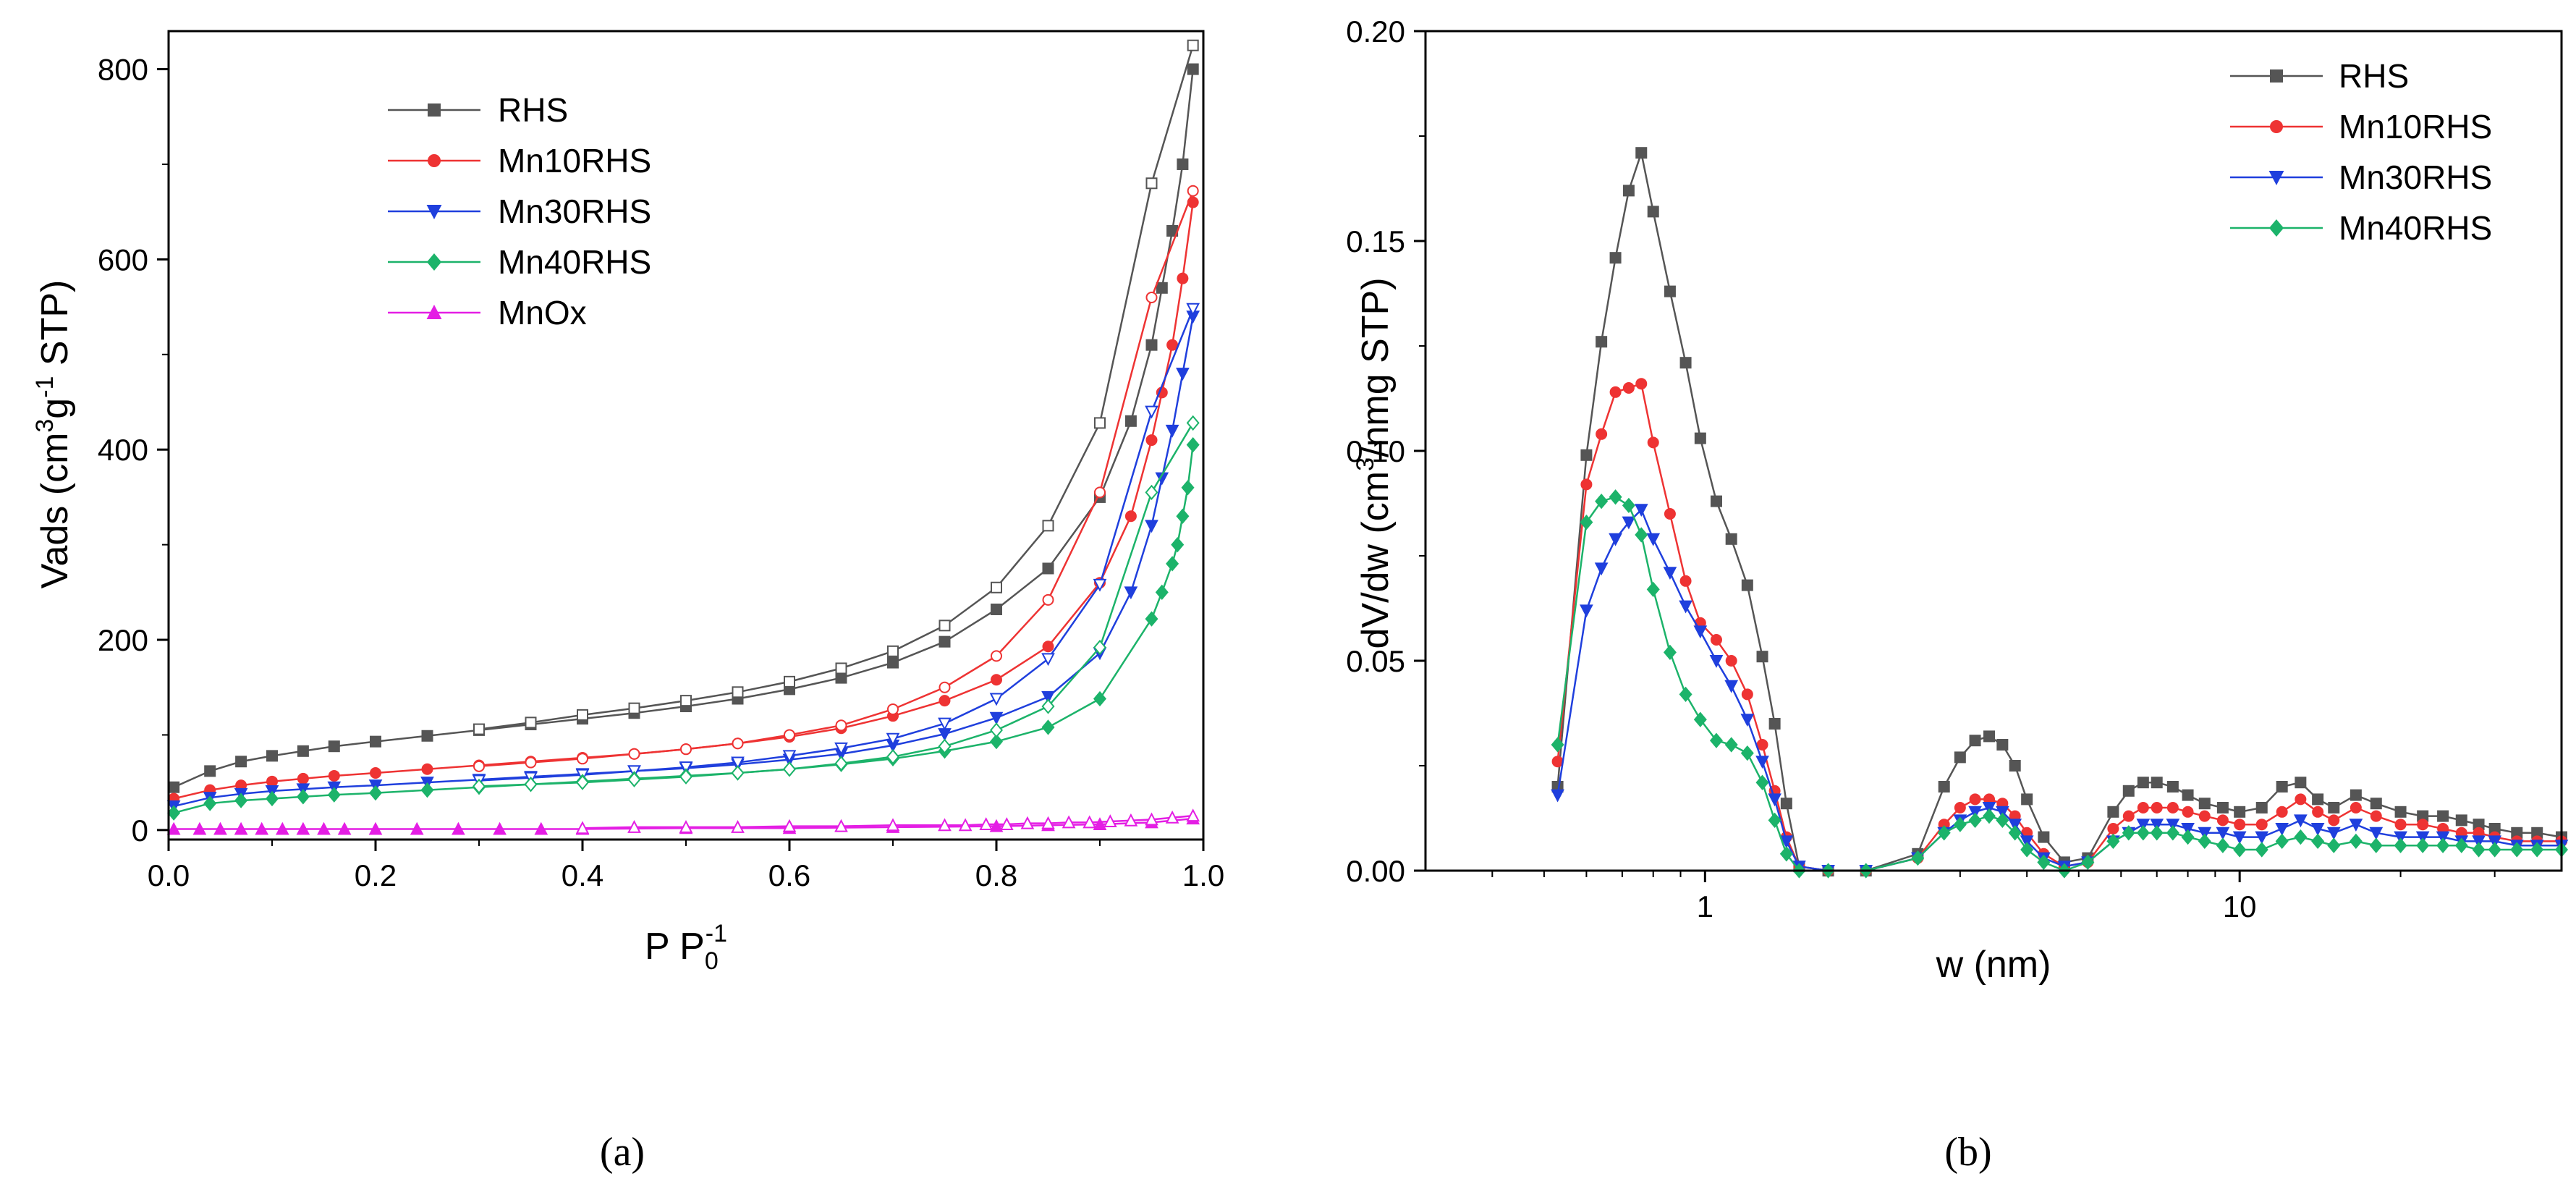  Describe the element at coordinates (2240, 906) in the screenshot. I see `x-tick-label-b: 10` at that location.